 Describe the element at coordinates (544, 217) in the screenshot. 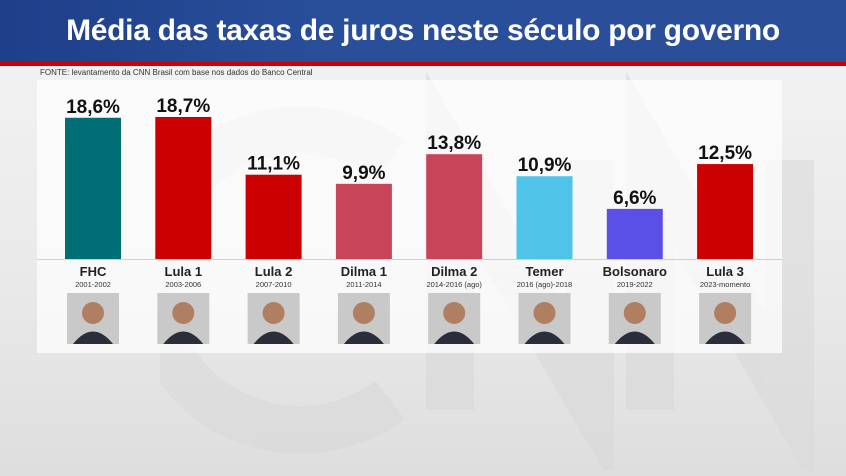

I see `bar-temer` at that location.